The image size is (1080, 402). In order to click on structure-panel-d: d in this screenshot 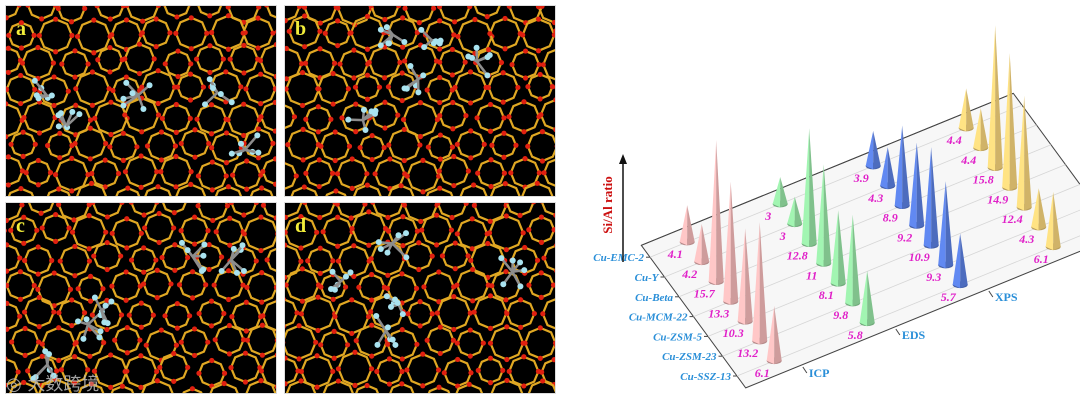, I will do `click(420, 298)`.